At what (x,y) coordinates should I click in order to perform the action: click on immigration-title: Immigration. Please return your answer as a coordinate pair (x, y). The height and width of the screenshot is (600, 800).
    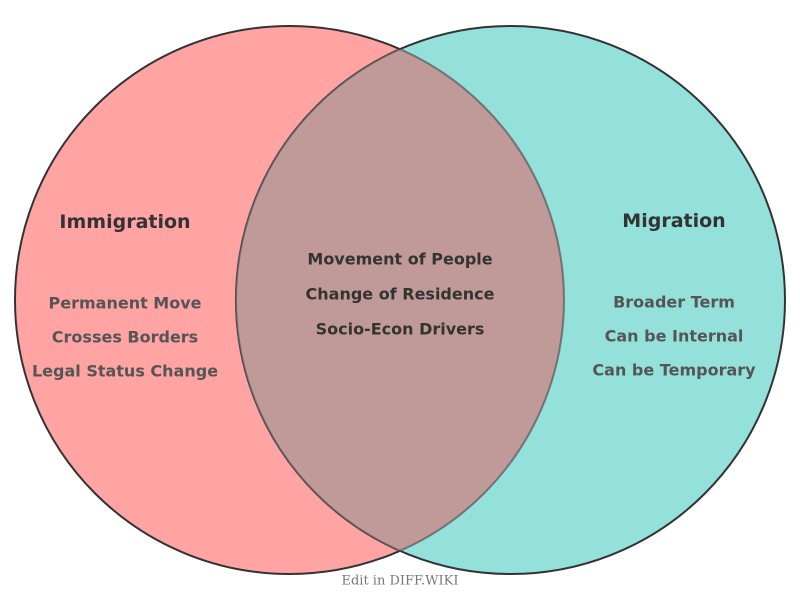
    Looking at the image, I should click on (125, 222).